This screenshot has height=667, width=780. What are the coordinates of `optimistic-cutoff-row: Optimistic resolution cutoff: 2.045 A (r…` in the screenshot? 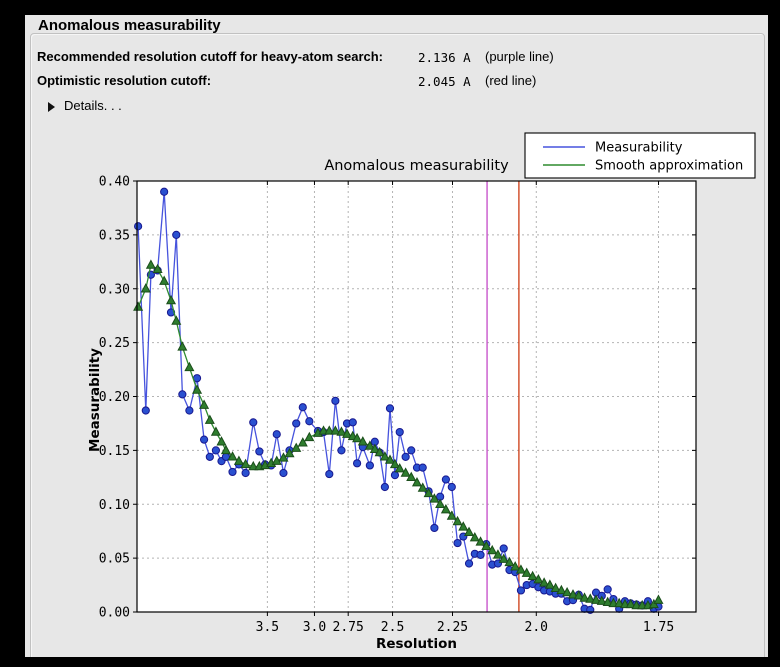 It's located at (396, 81).